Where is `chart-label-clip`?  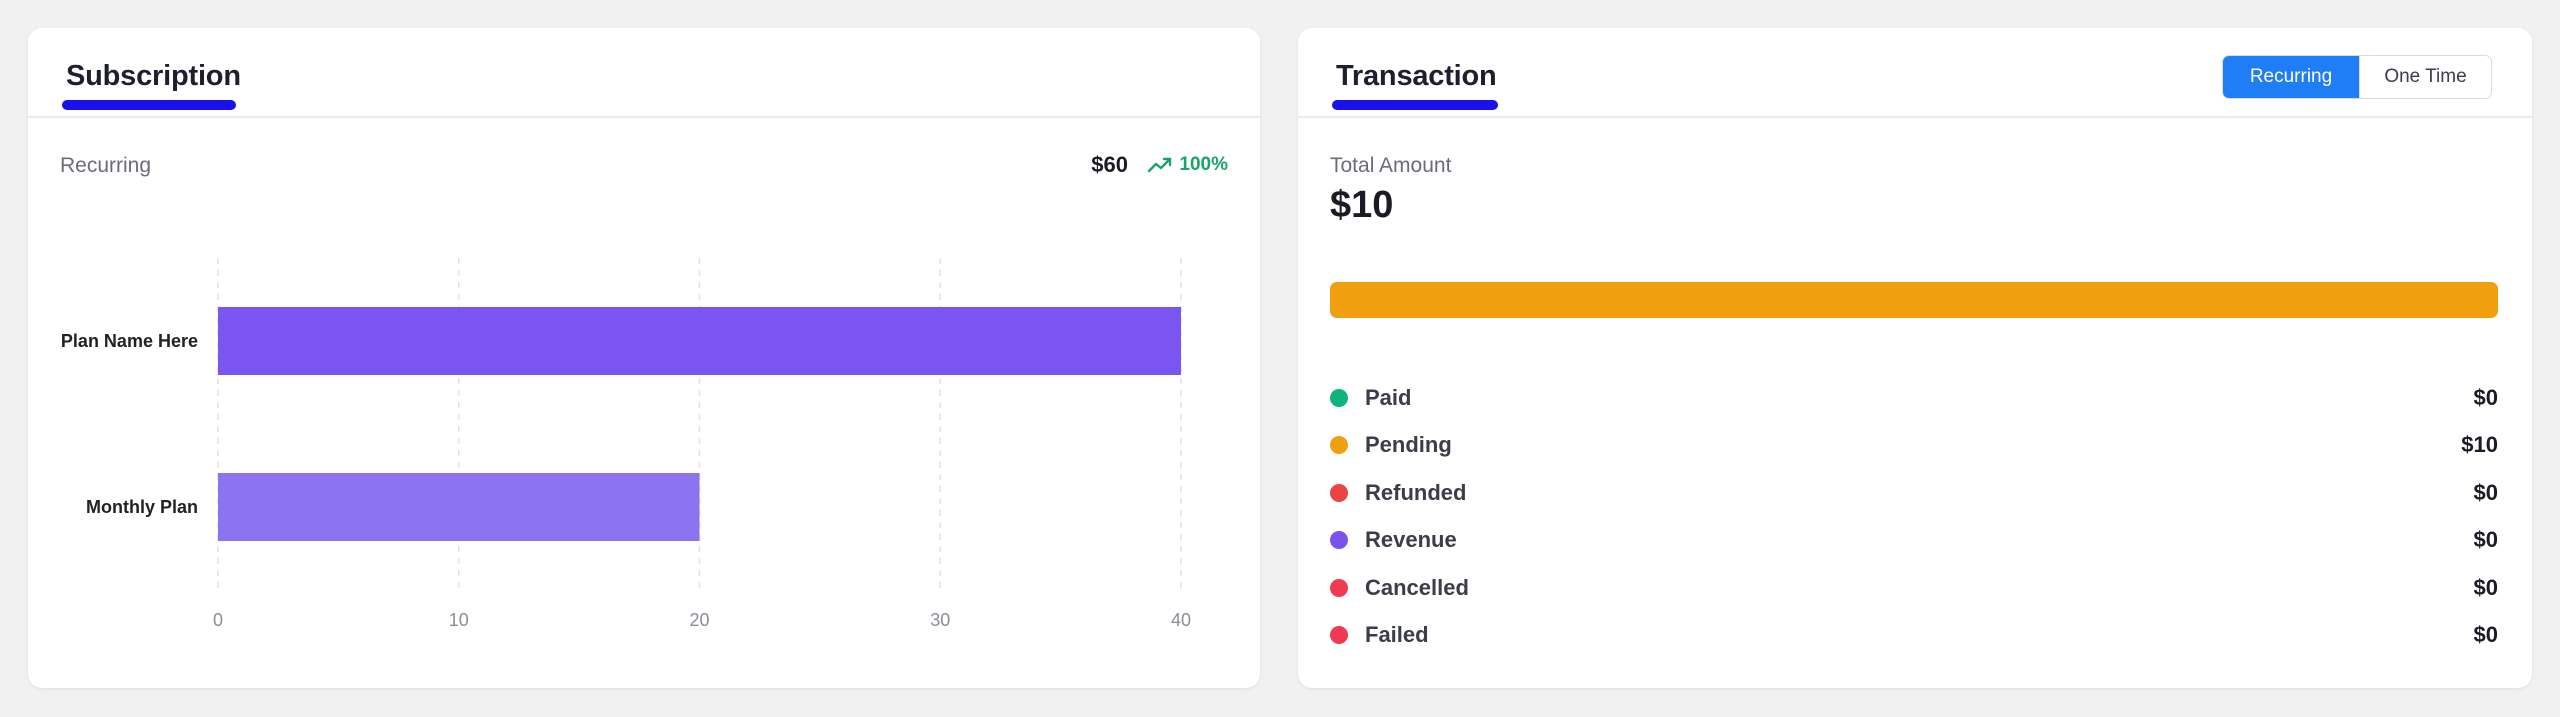 chart-label-clip is located at coordinates (42, 438).